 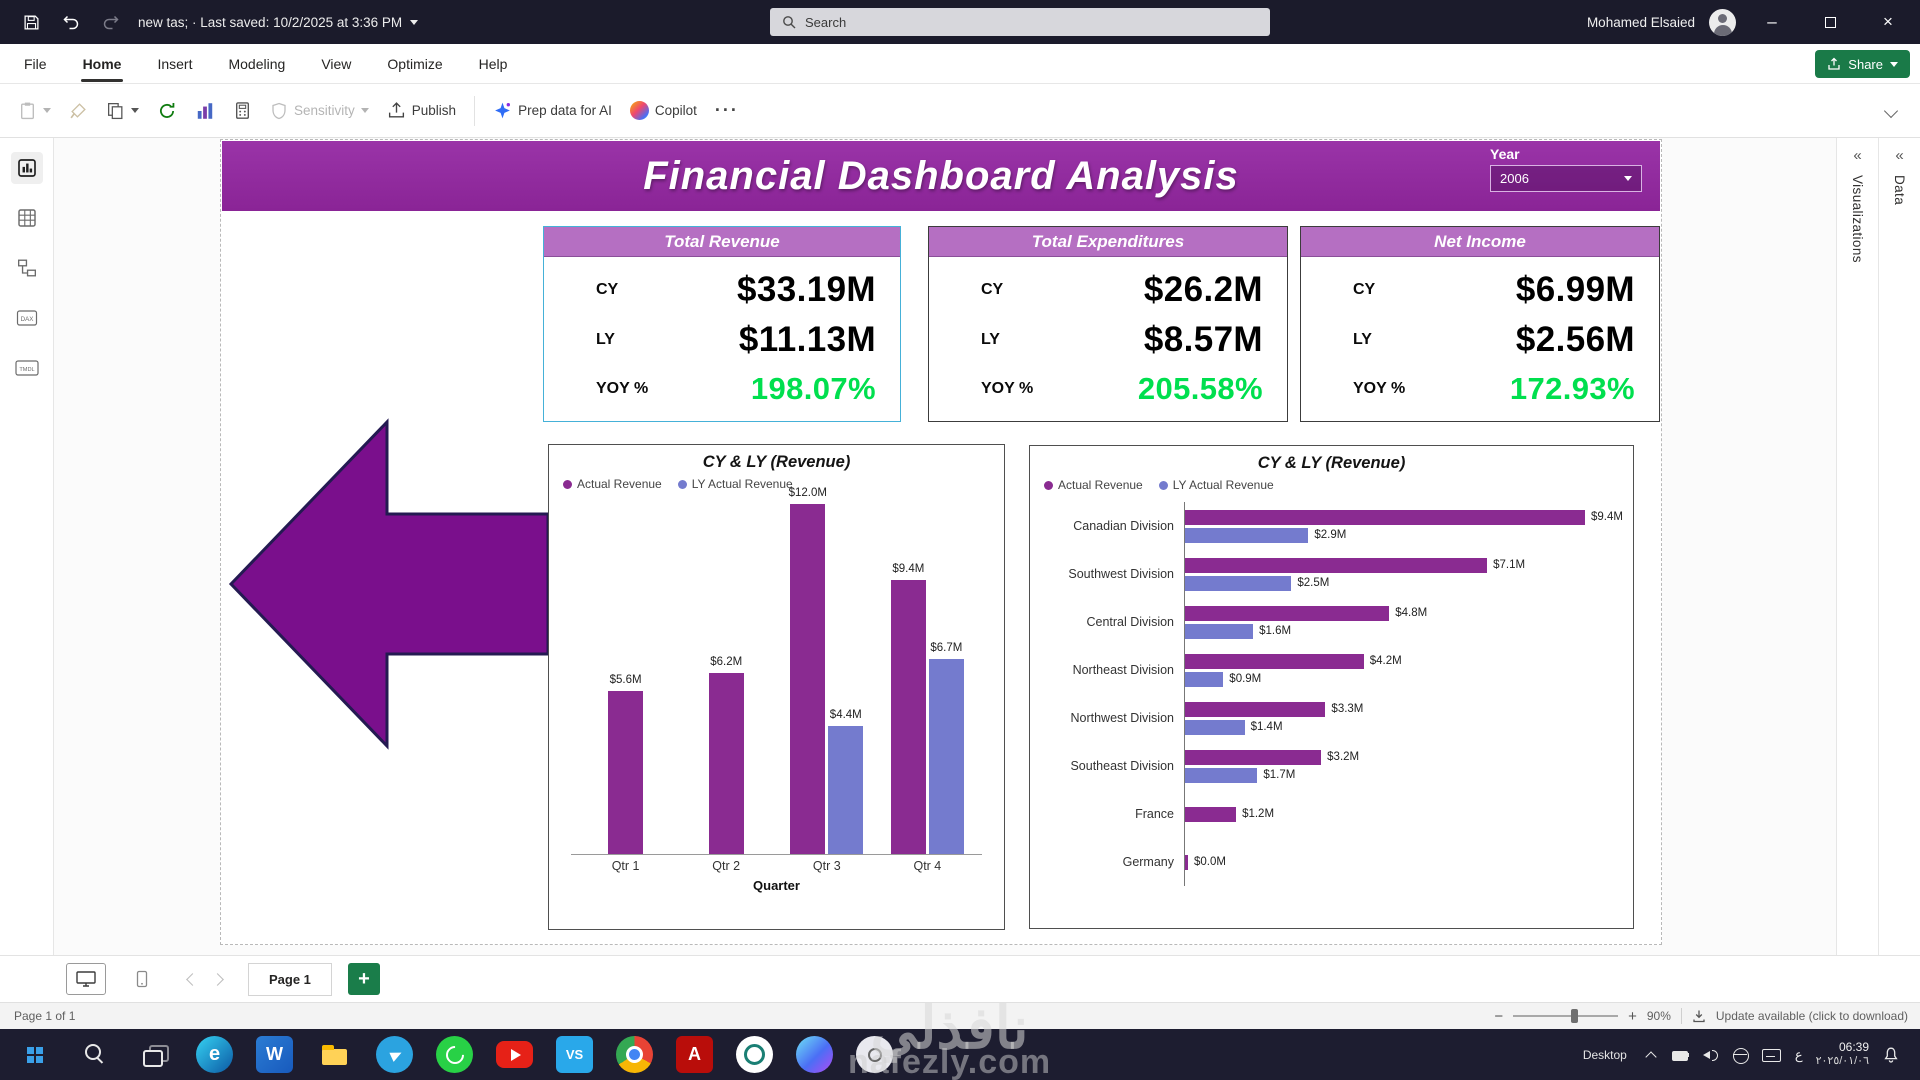 What do you see at coordinates (1711, 1055) in the screenshot?
I see `volume-icon` at bounding box center [1711, 1055].